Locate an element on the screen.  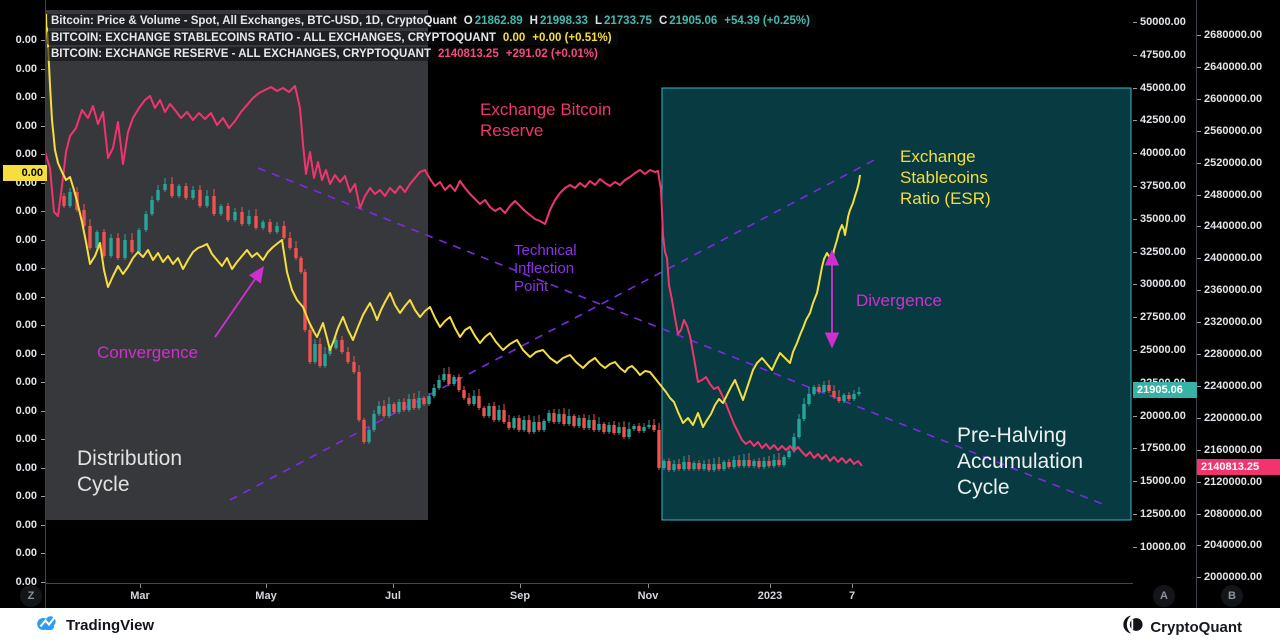
ohlc-open: O 21862.89 is located at coordinates (493, 21).